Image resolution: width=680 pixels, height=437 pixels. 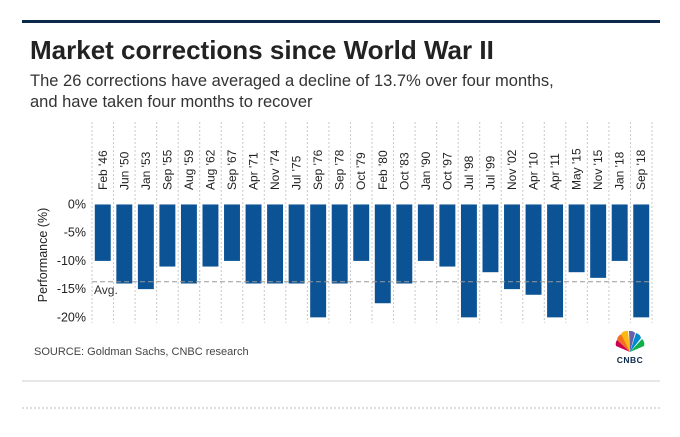 I want to click on peacock-feather-purple, so click(x=632, y=341).